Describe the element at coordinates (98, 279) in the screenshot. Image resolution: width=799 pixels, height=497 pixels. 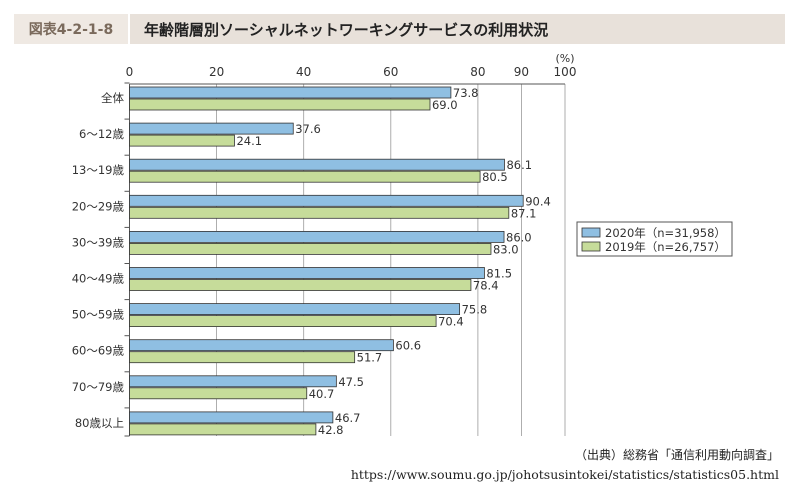
I see `category-label: 40～49歳` at that location.